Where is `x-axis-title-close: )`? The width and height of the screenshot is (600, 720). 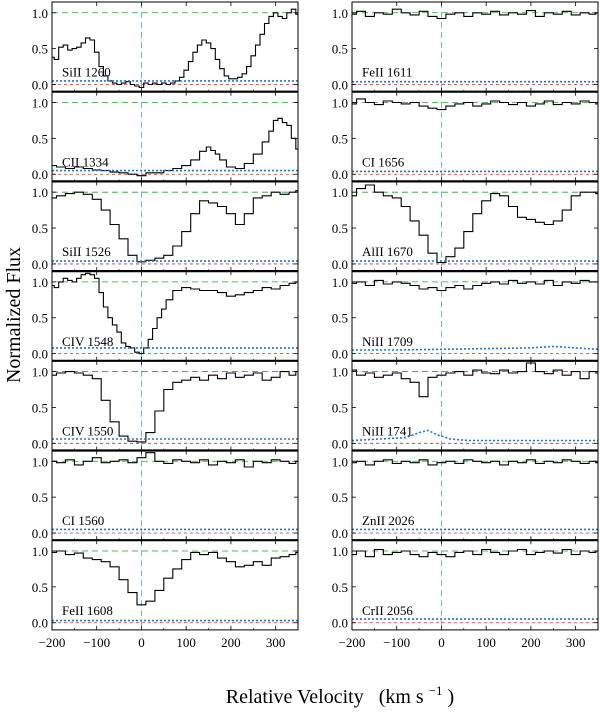
x-axis-title-close: ) is located at coordinates (451, 697).